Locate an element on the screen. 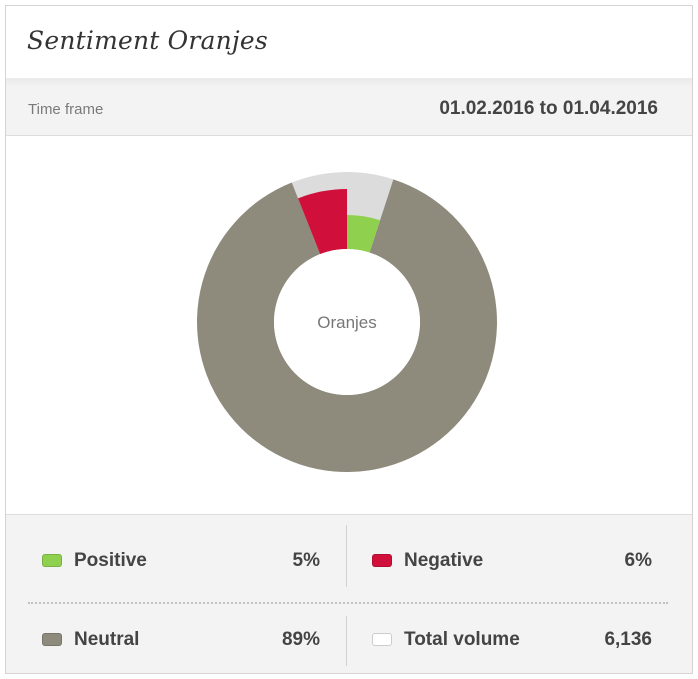 This screenshot has height=679, width=698. legend-value-positive: 5% is located at coordinates (306, 560).